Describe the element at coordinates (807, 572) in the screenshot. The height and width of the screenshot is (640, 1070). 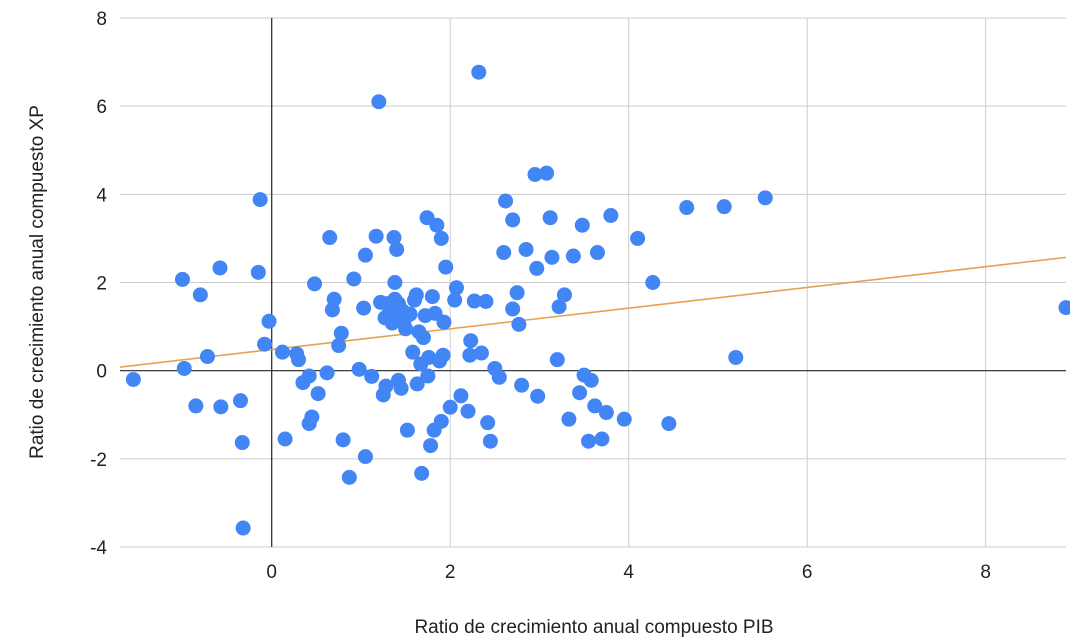
I see `x-tick-label: 6` at that location.